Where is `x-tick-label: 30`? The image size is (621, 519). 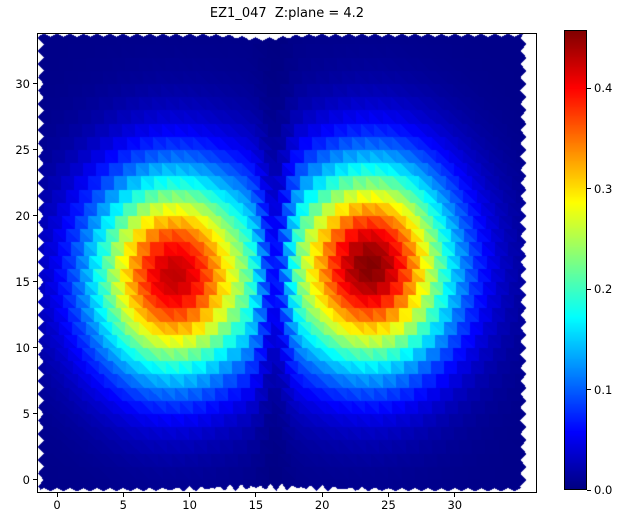
x-tick-label: 30 is located at coordinates (455, 505).